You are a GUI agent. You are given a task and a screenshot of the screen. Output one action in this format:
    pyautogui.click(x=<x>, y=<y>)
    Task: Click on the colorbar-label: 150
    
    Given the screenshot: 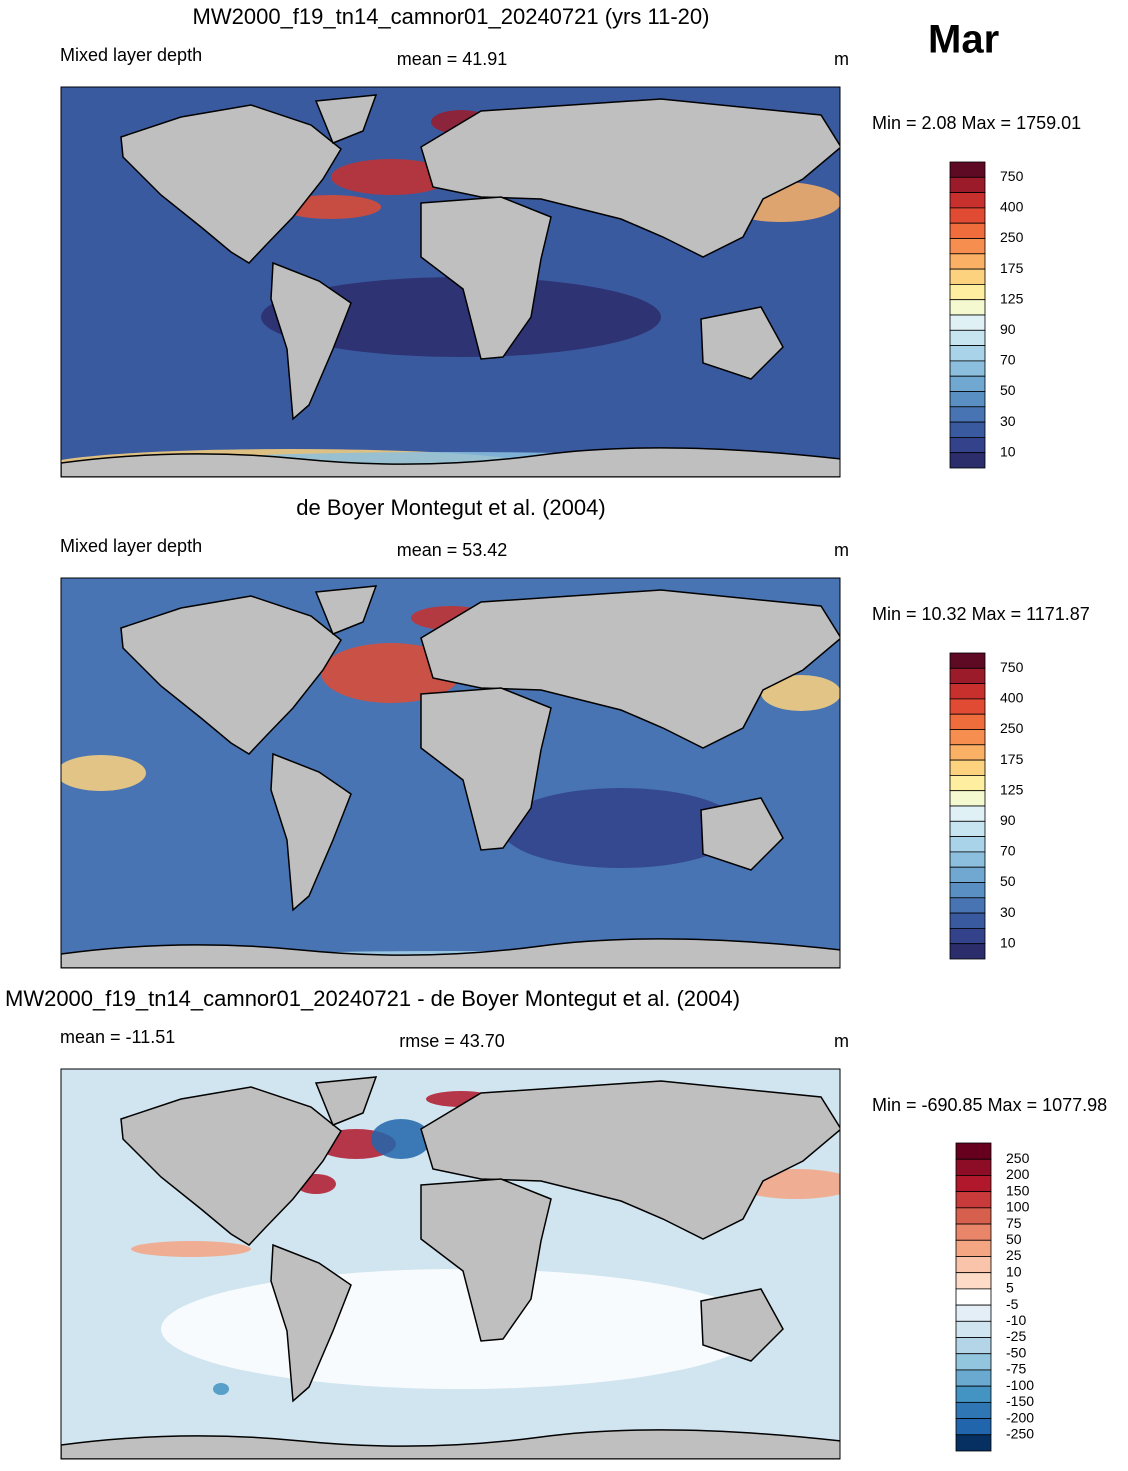 What is the action you would take?
    pyautogui.click(x=1018, y=1190)
    